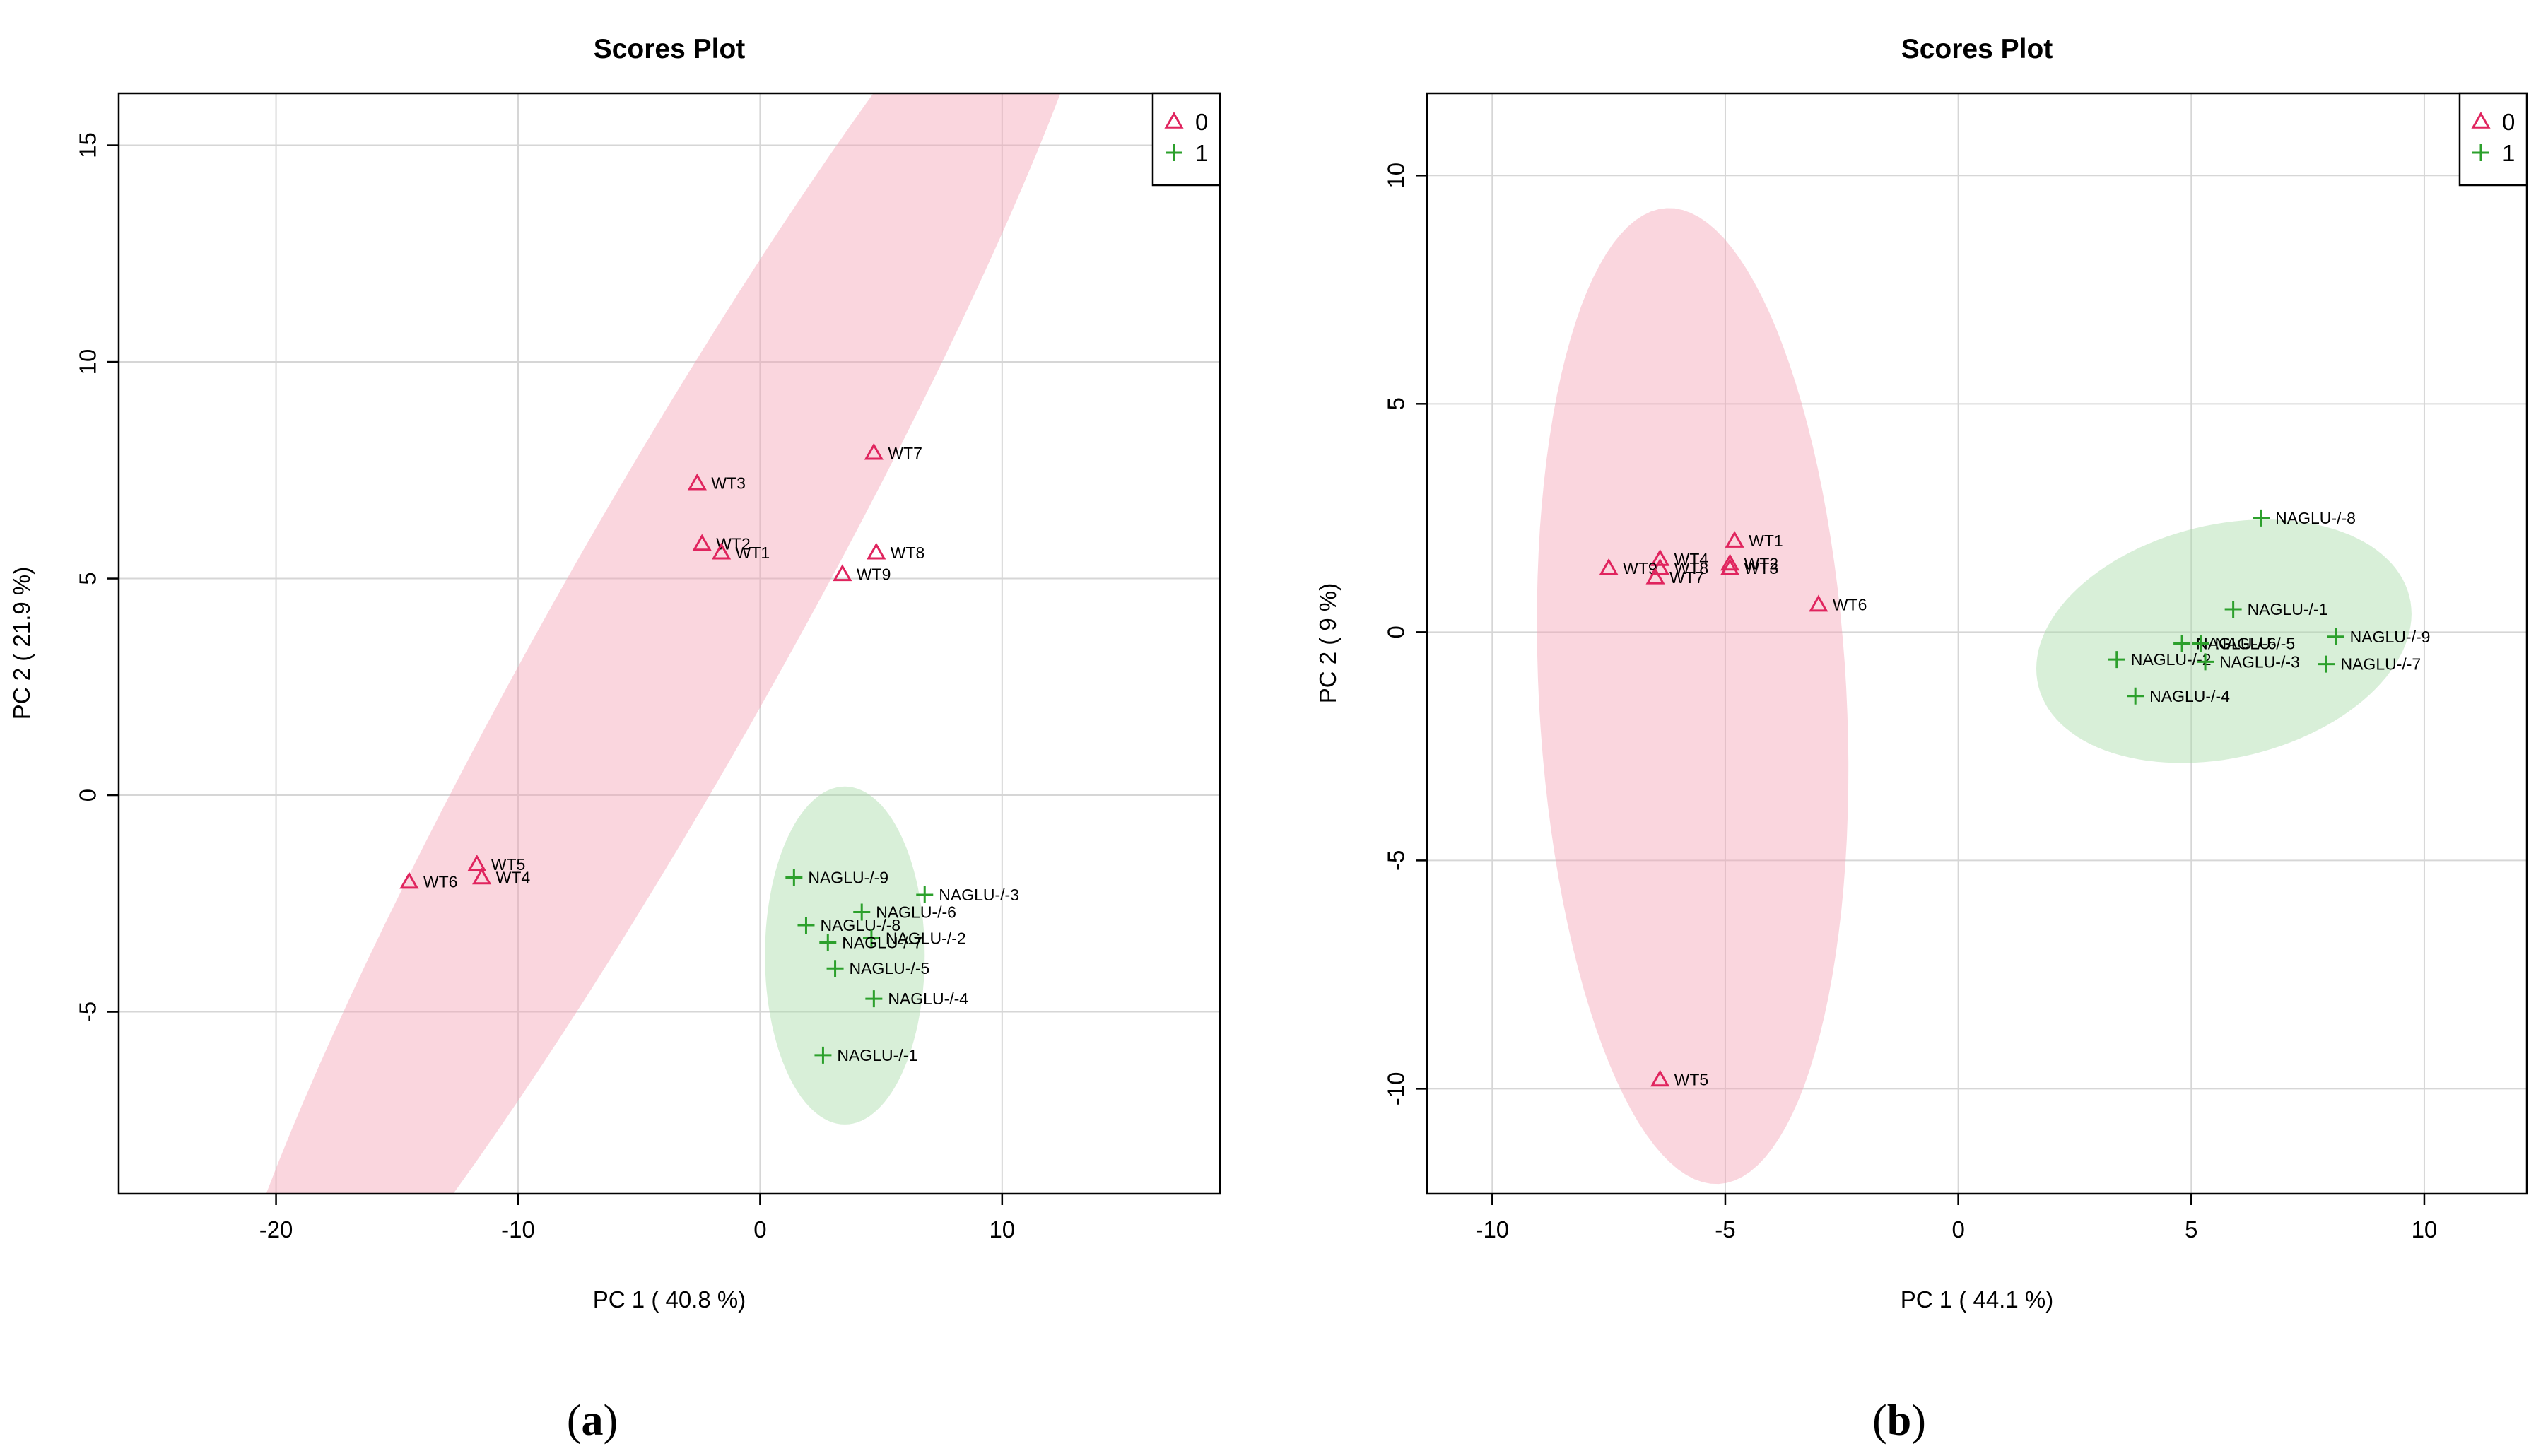  Describe the element at coordinates (848, 878) in the screenshot. I see `point-label: NAGLU-/-9` at that location.